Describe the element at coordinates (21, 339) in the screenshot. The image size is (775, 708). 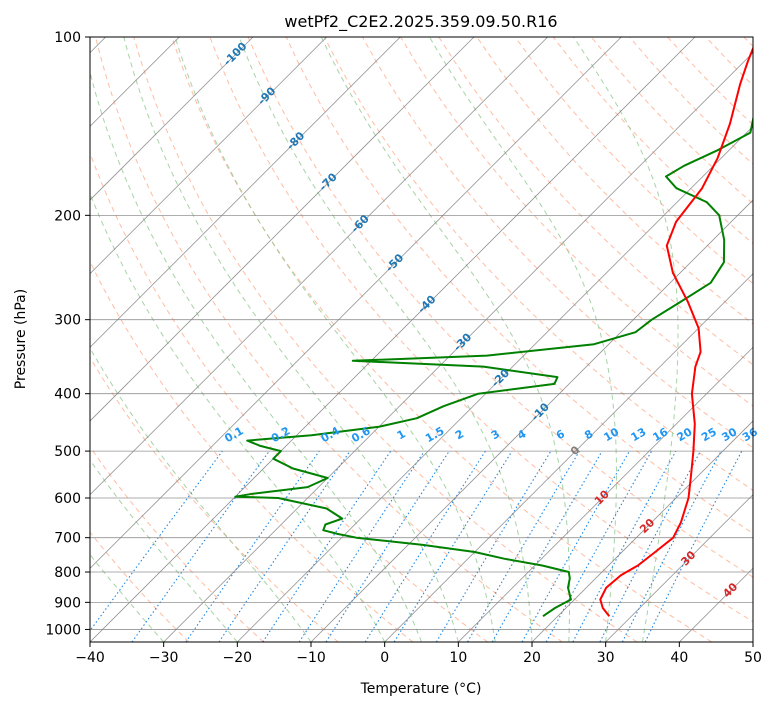
I see `y-axis-label: Pressure (hPa)` at that location.